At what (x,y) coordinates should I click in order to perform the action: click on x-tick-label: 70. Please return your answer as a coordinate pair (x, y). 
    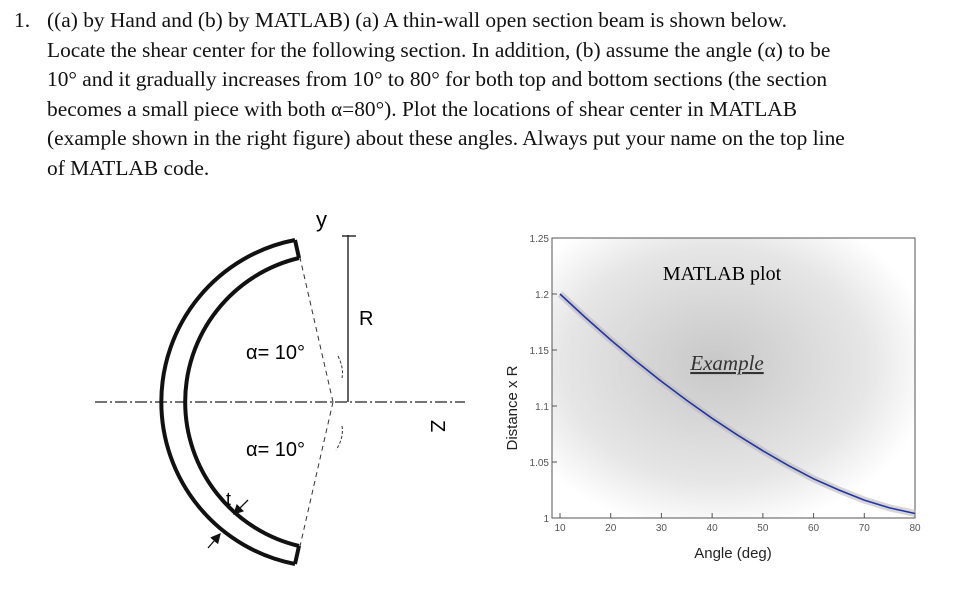
    Looking at the image, I should click on (865, 528).